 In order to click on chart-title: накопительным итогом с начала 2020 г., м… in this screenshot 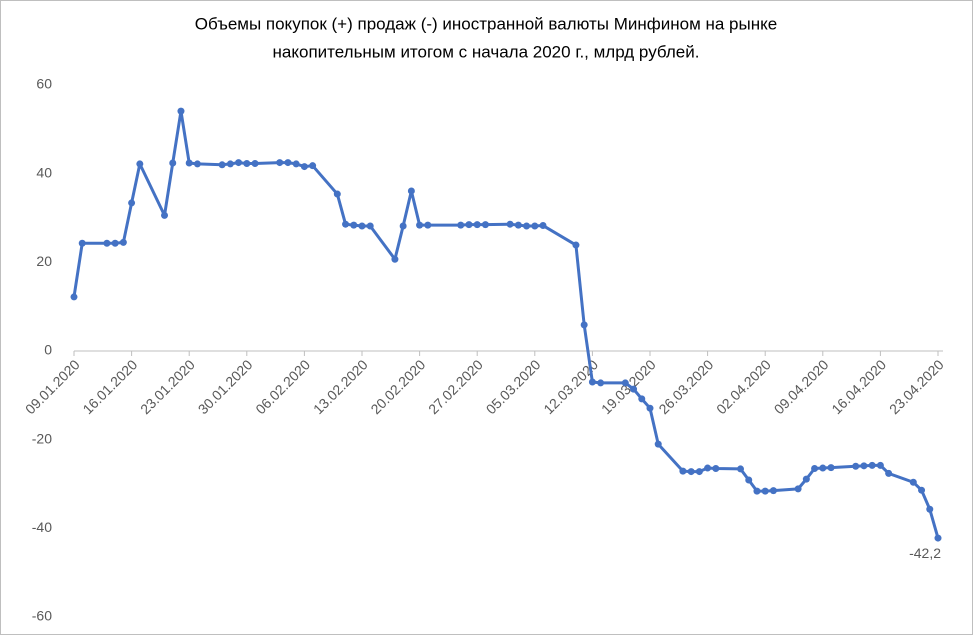, I will do `click(486, 51)`.